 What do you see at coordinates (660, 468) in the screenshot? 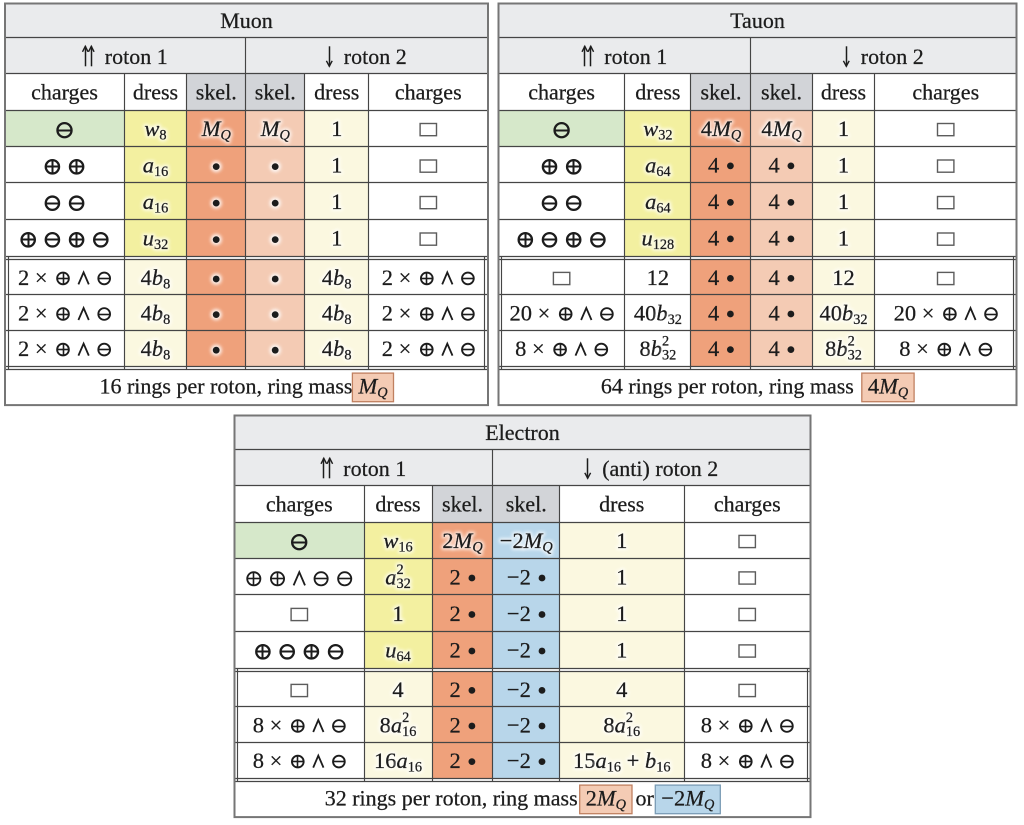
I see `svg-text: (anti) roton 2` at bounding box center [660, 468].